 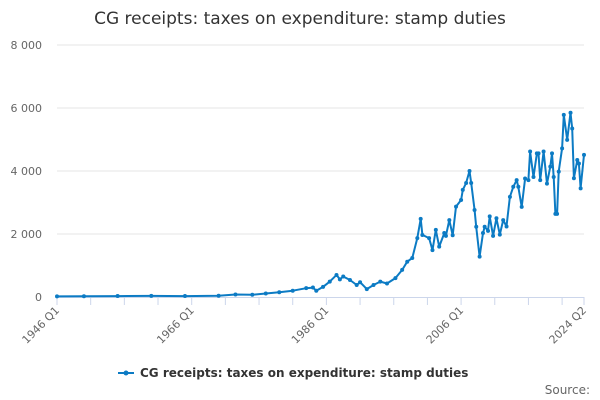 I want to click on y-tick-label: 0, so click(x=38, y=297).